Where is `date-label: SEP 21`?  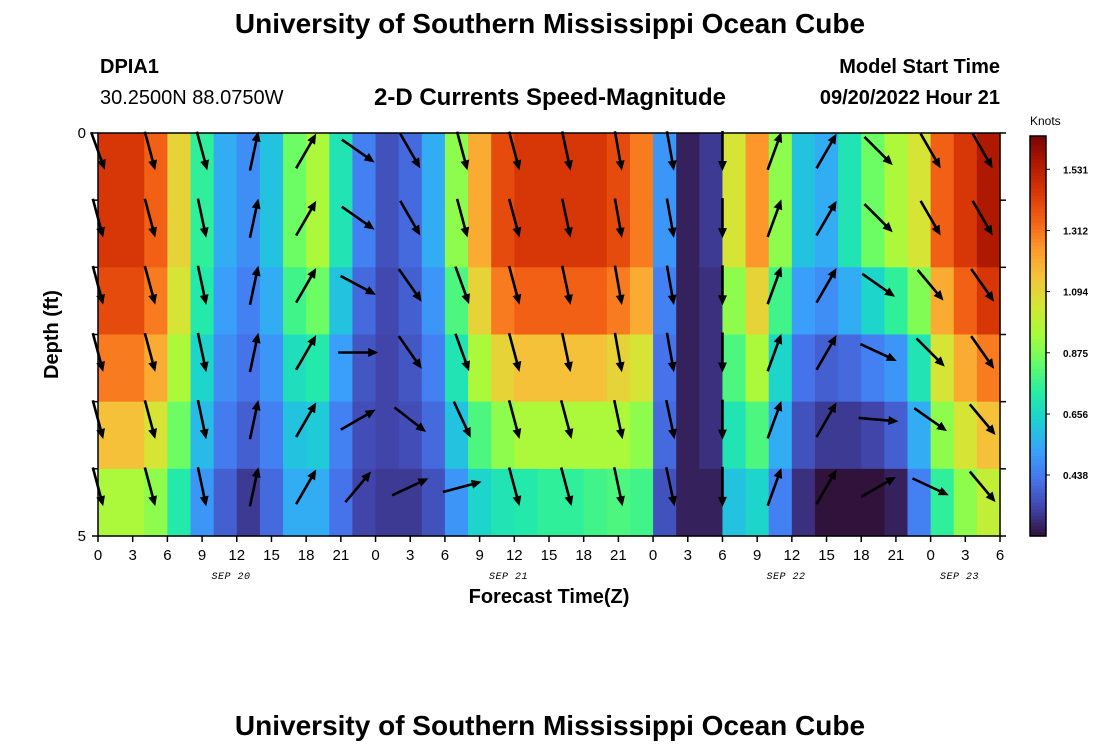
date-label: SEP 21 is located at coordinates (508, 577).